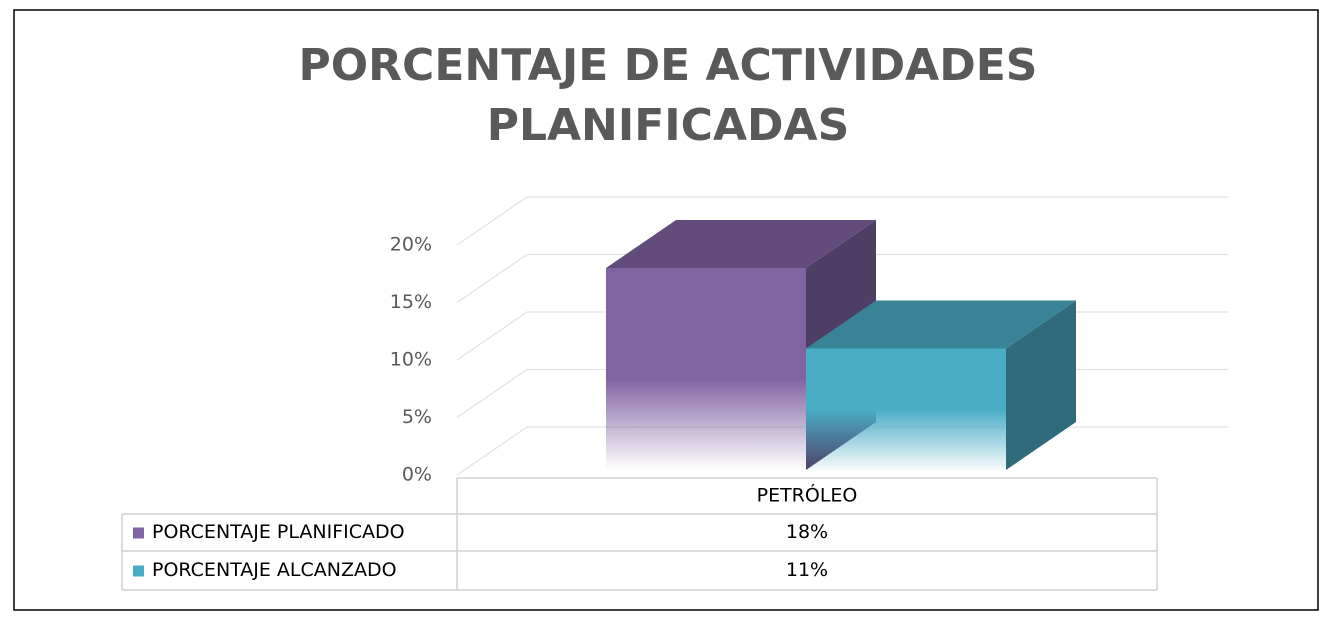  What do you see at coordinates (807, 532) in the screenshot?
I see `data-label: 18%` at bounding box center [807, 532].